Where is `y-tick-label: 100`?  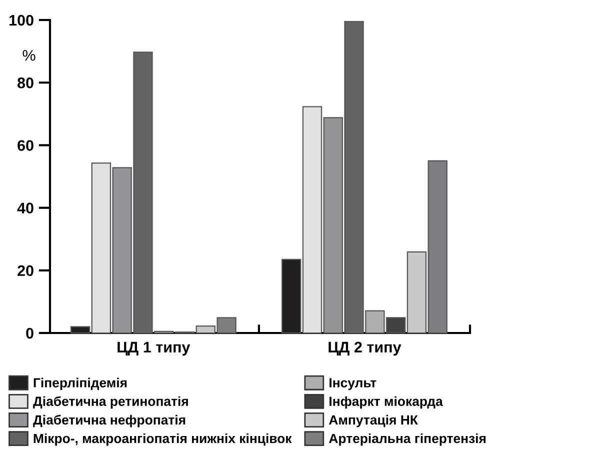 y-tick-label: 100 is located at coordinates (22, 20).